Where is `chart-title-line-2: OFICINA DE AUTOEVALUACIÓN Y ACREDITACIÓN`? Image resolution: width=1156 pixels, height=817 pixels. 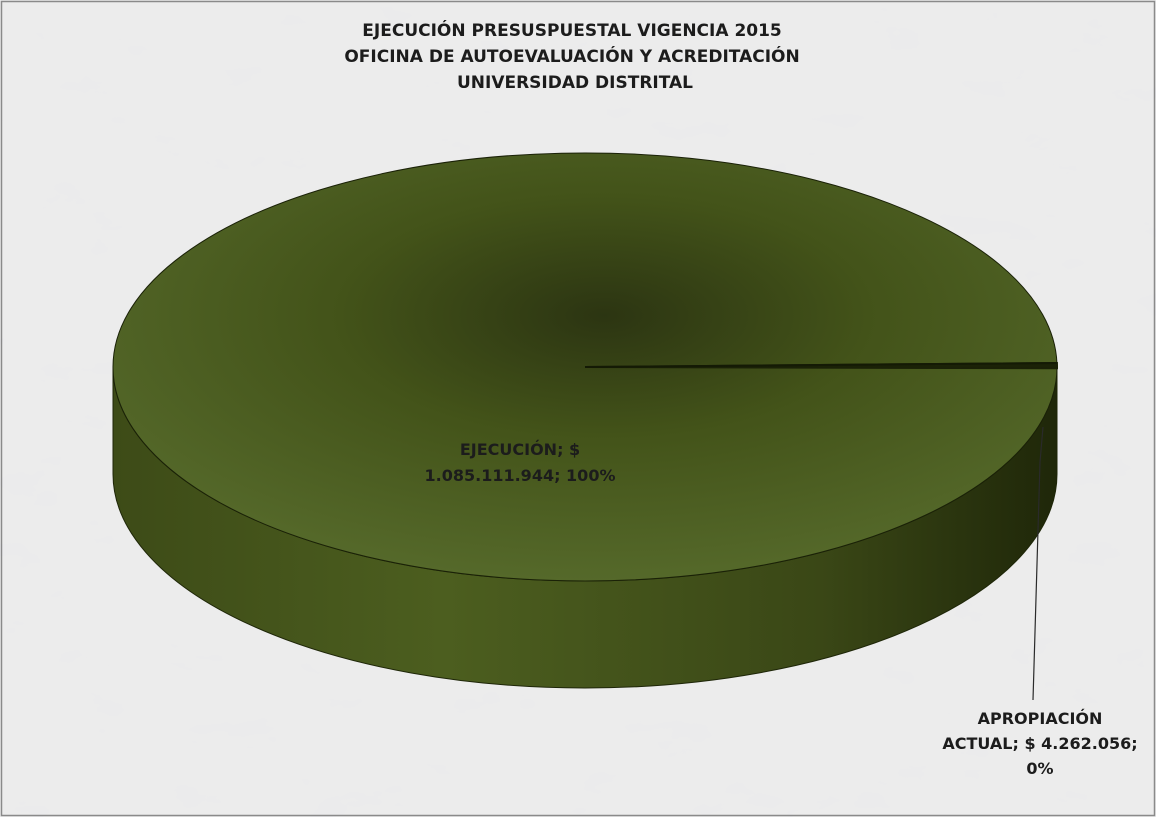 chart-title-line-2: OFICINA DE AUTOEVALUACIÓN Y ACREDITACIÓN is located at coordinates (571, 56).